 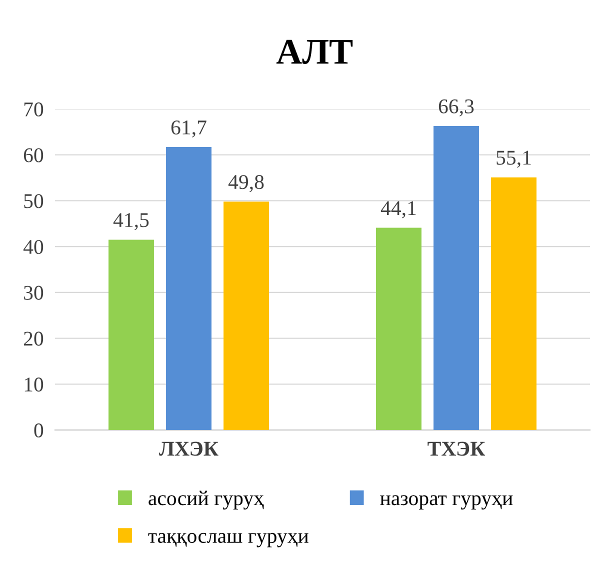 What do you see at coordinates (34, 385) in the screenshot?
I see `y-tick-label: 10` at bounding box center [34, 385].